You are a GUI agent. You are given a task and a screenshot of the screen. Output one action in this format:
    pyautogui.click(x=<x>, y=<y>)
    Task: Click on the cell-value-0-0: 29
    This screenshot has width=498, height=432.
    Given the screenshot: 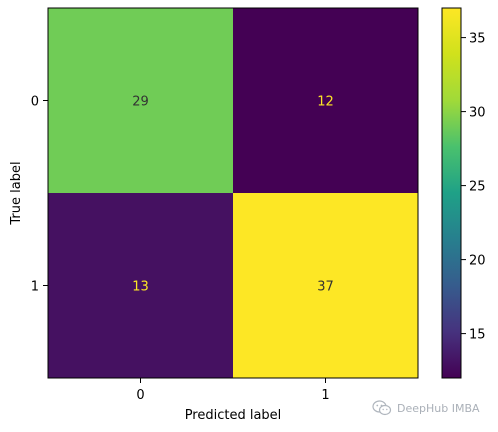 What is the action you would take?
    pyautogui.click(x=140, y=102)
    